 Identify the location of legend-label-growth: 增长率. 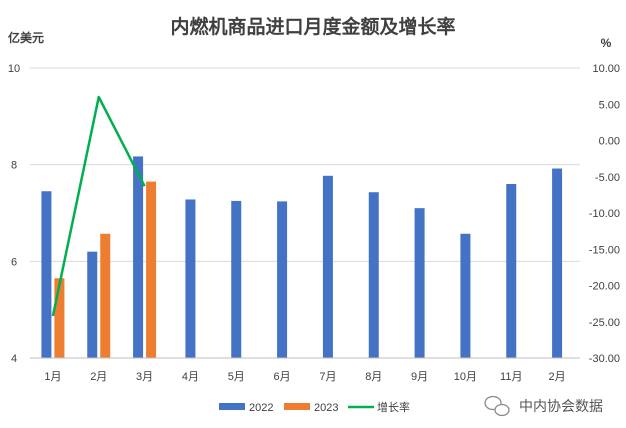
(393, 407).